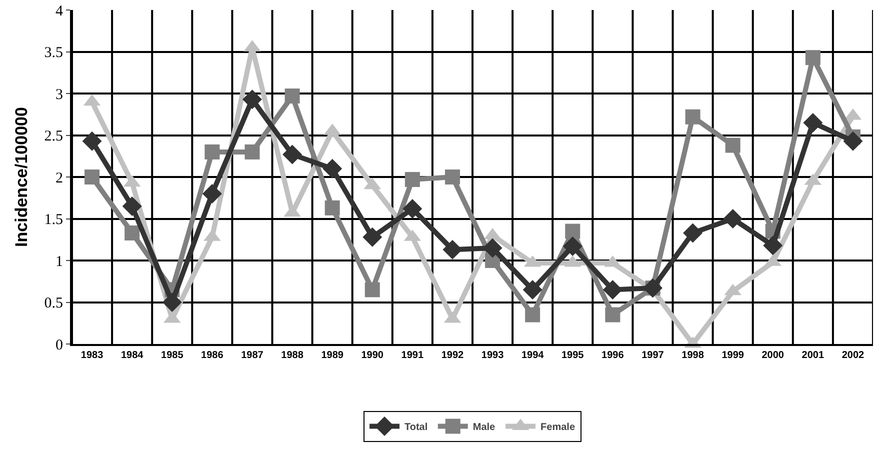 The height and width of the screenshot is (452, 887). I want to click on x-tick-label: 2001, so click(813, 355).